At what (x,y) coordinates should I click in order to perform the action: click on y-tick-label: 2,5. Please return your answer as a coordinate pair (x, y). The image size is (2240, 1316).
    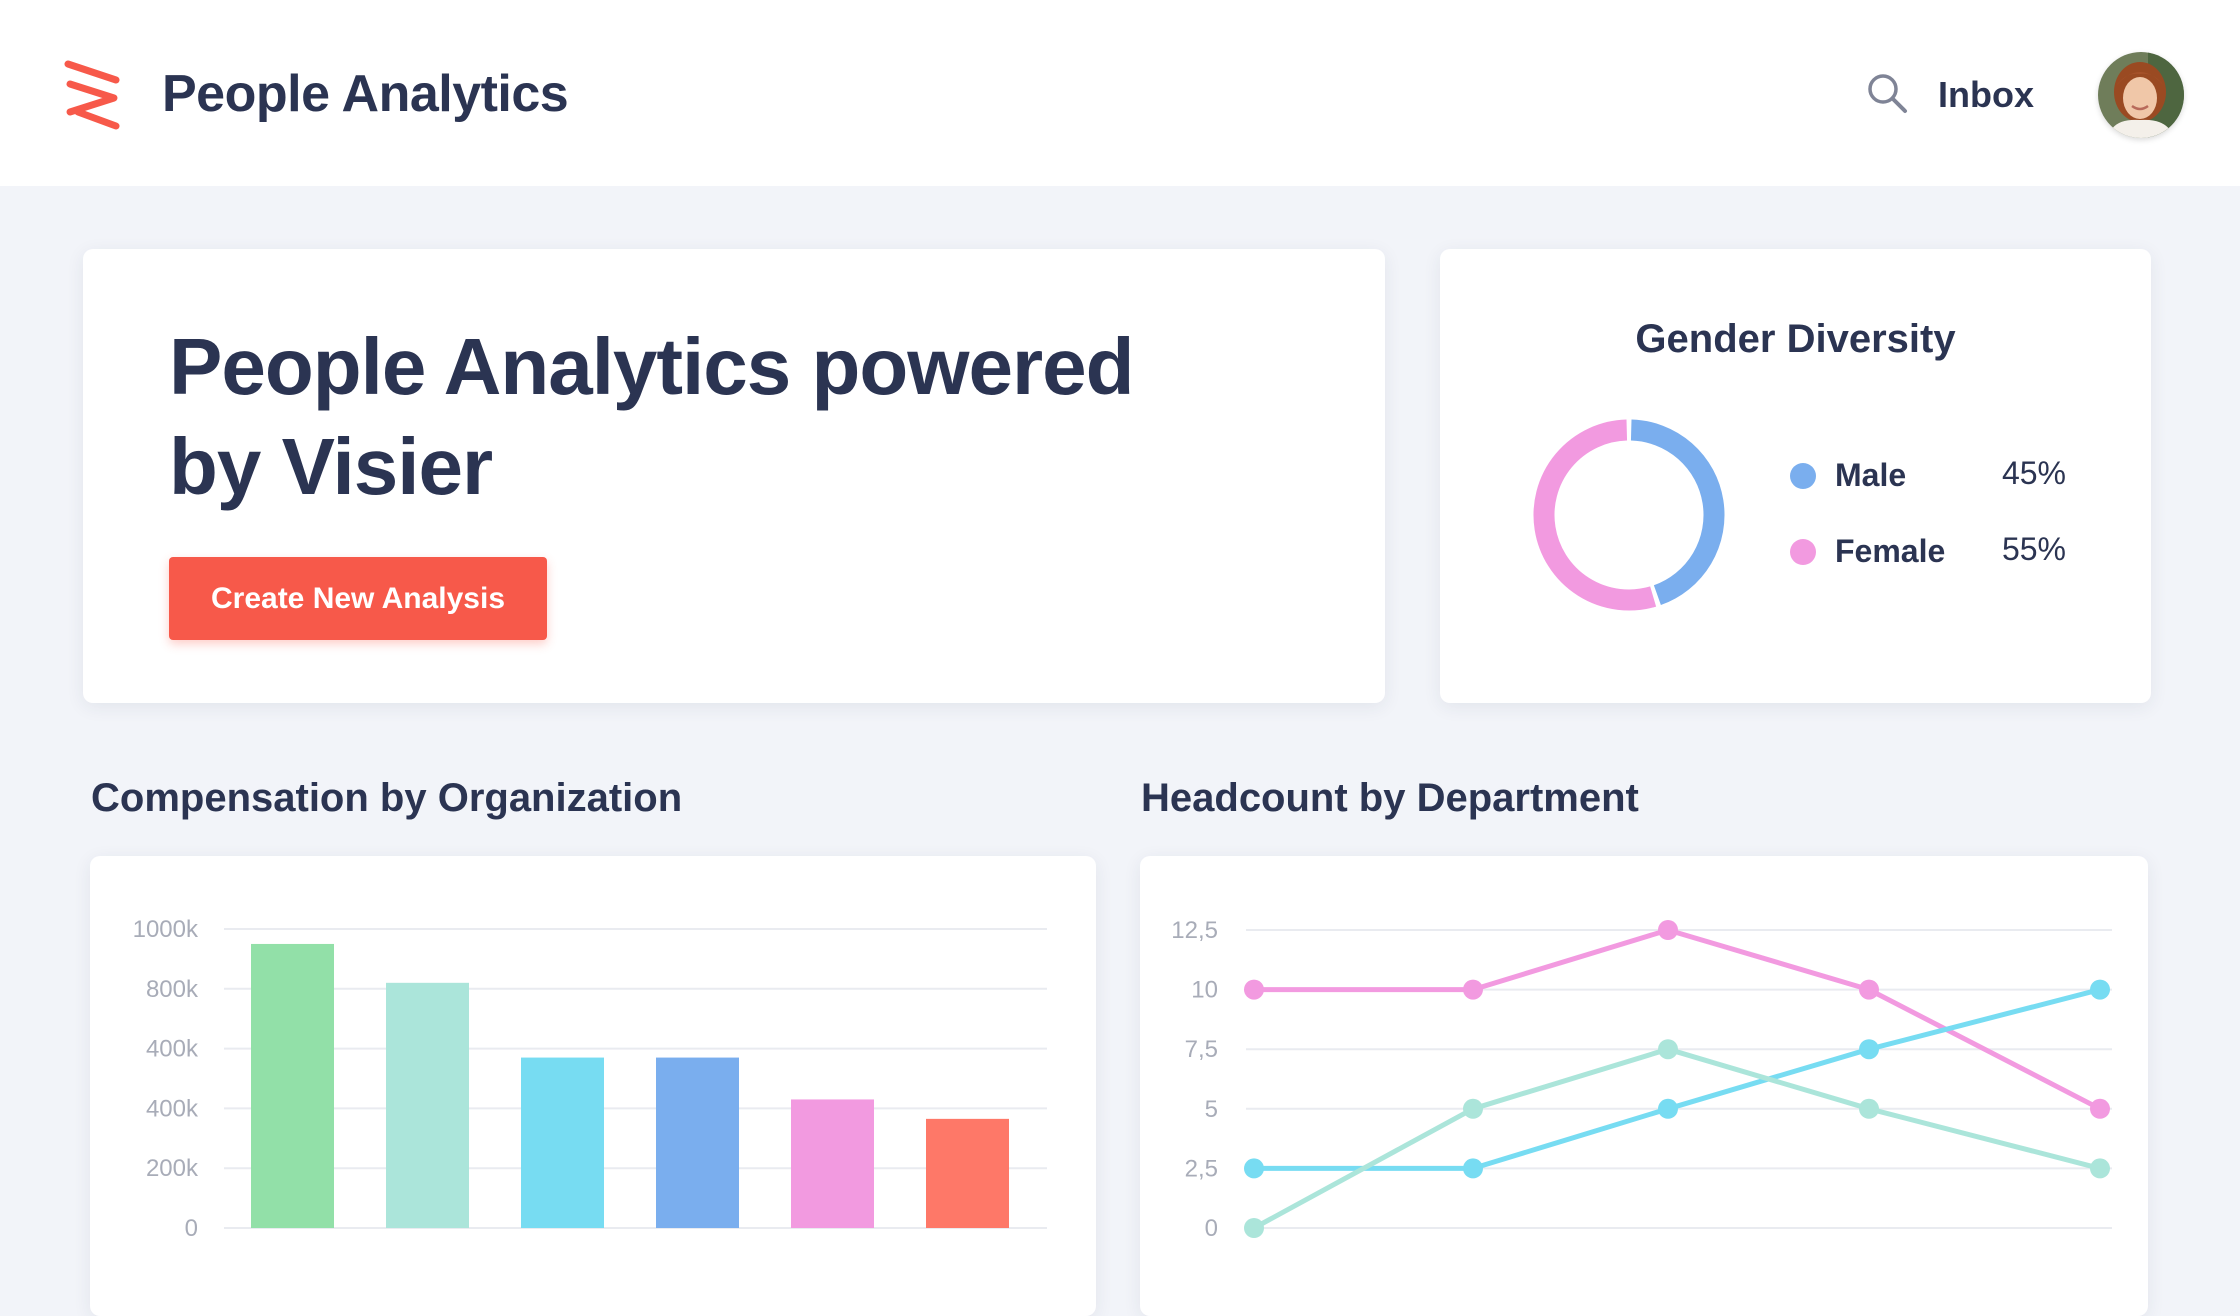
    Looking at the image, I should click on (1201, 1168).